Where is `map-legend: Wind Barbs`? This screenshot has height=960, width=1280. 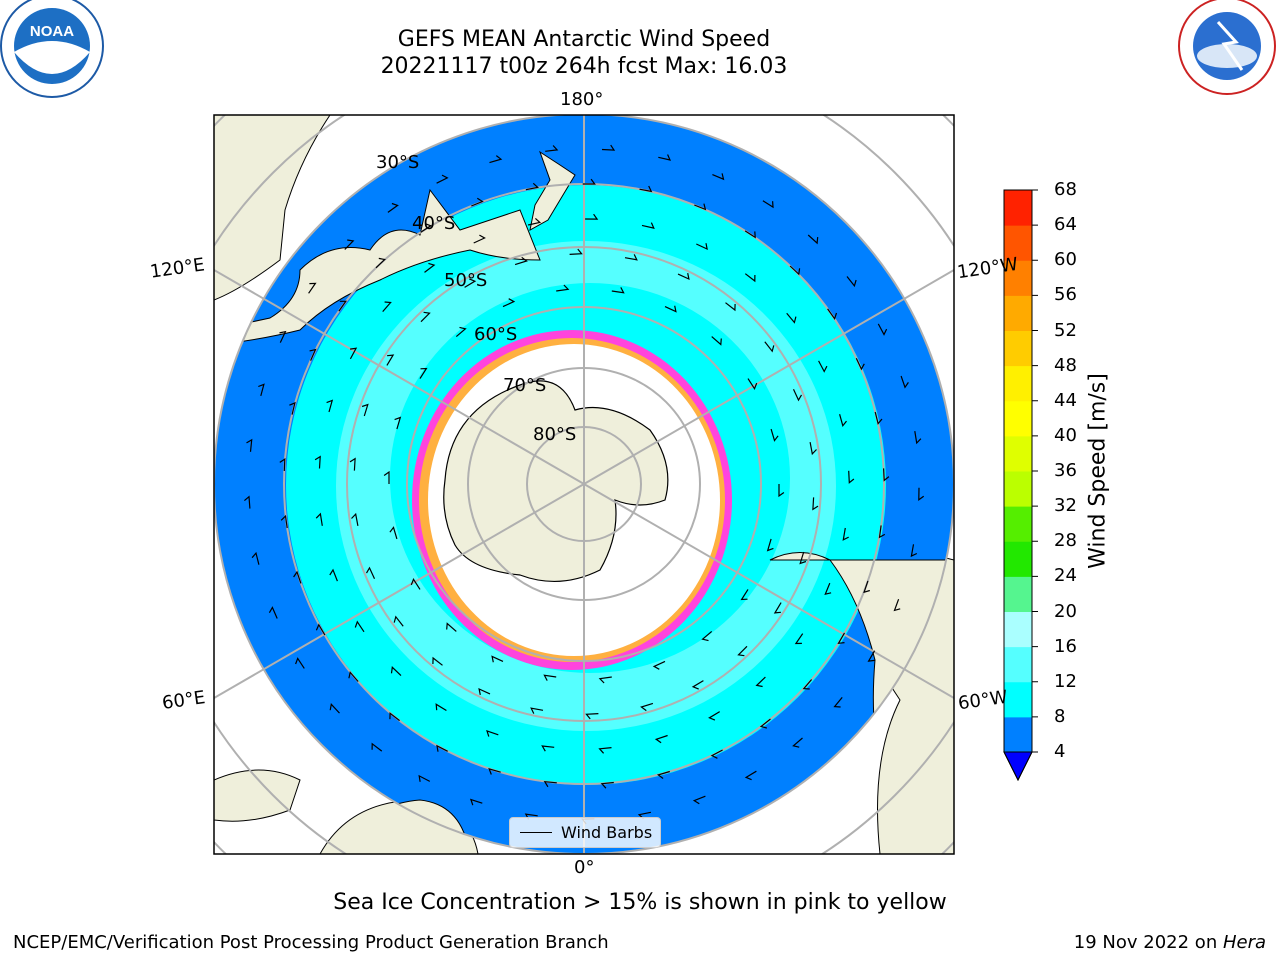
map-legend: Wind Barbs is located at coordinates (585, 832).